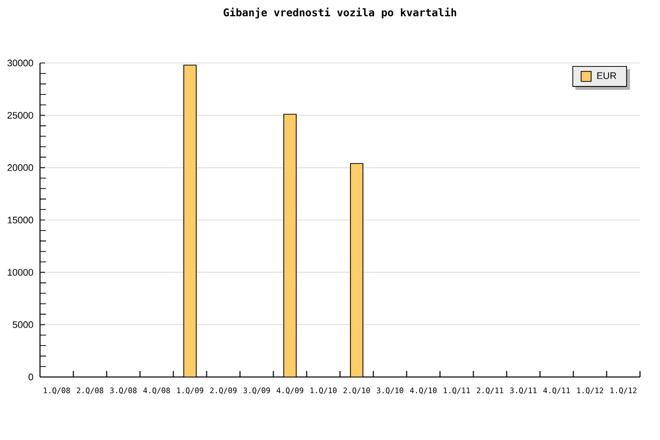  What do you see at coordinates (21, 115) in the screenshot?
I see `y-tick-label: 25000` at bounding box center [21, 115].